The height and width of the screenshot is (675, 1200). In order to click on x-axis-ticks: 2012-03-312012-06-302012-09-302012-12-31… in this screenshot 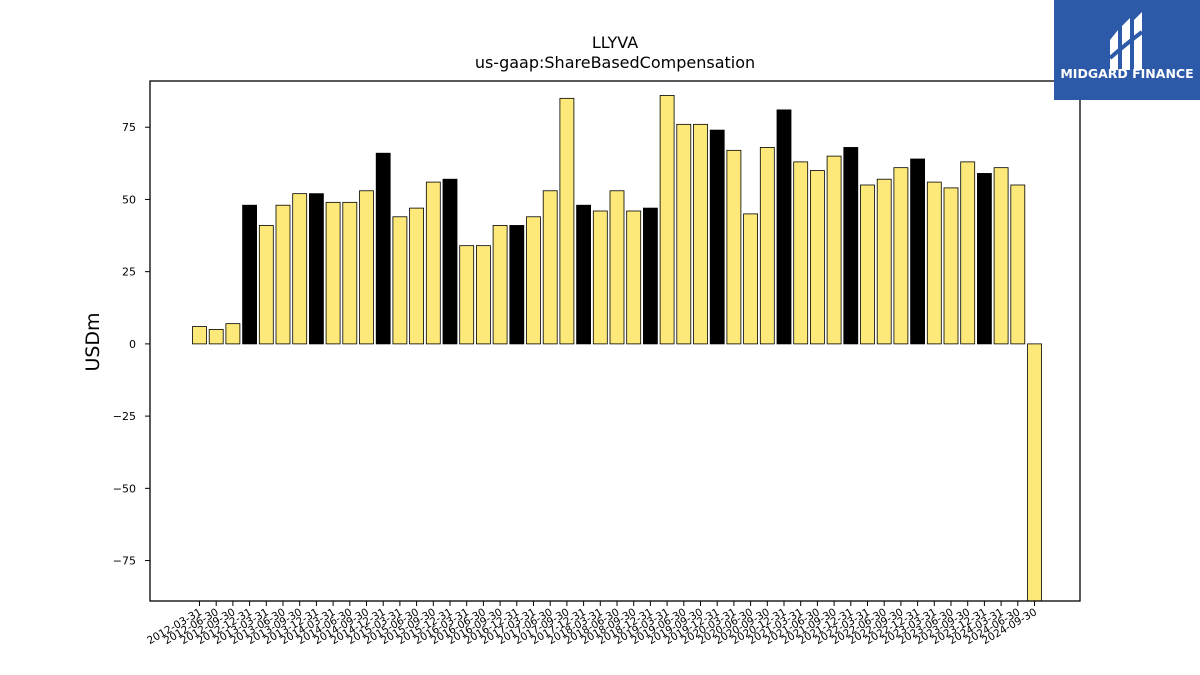, I will do `click(592, 624)`.